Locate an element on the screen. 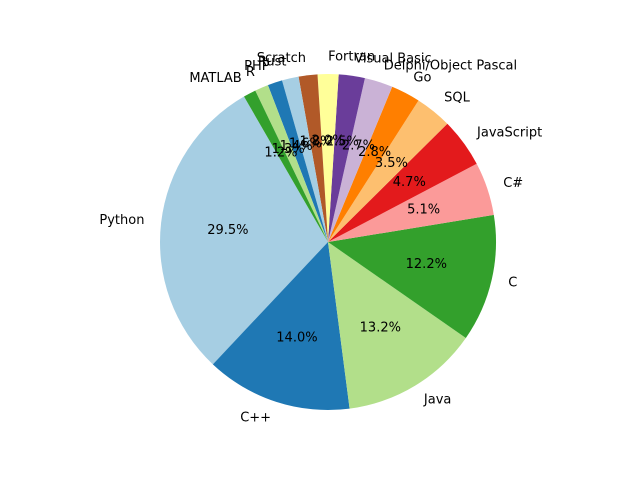 The width and height of the screenshot is (640, 480). slice-label-c: C is located at coordinates (512, 282).